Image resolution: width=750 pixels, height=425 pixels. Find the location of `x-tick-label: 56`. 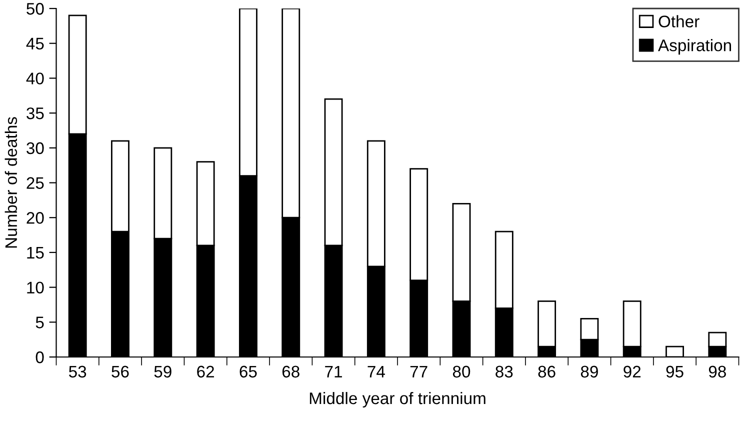

x-tick-label: 56 is located at coordinates (120, 372).